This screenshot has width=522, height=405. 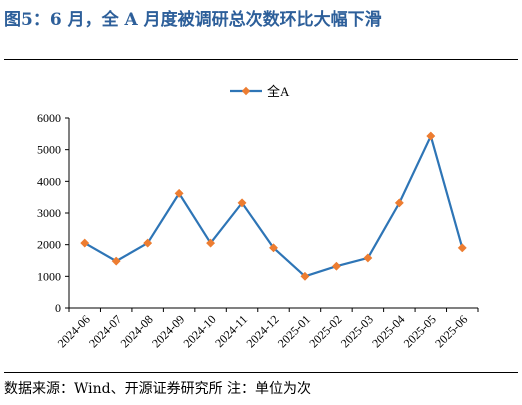 I want to click on x-tick-label: 2025-05, so click(x=420, y=331).